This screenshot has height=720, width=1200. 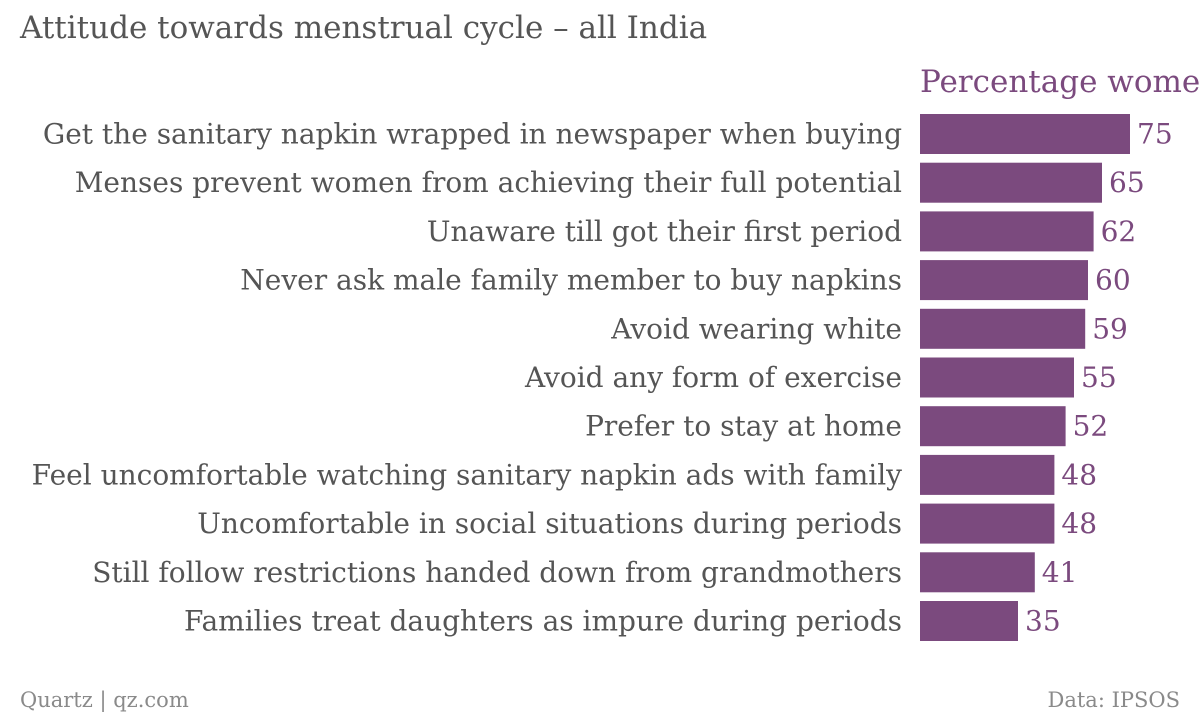 What do you see at coordinates (1060, 572) in the screenshot?
I see `value-label: 41` at bounding box center [1060, 572].